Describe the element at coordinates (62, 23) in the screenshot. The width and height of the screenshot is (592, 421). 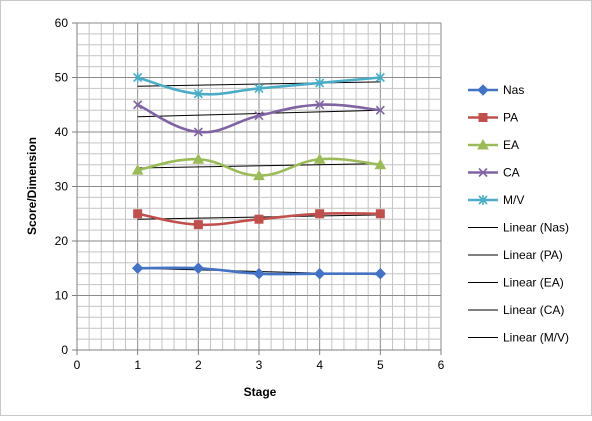
I see `y-tick-label: 60` at that location.